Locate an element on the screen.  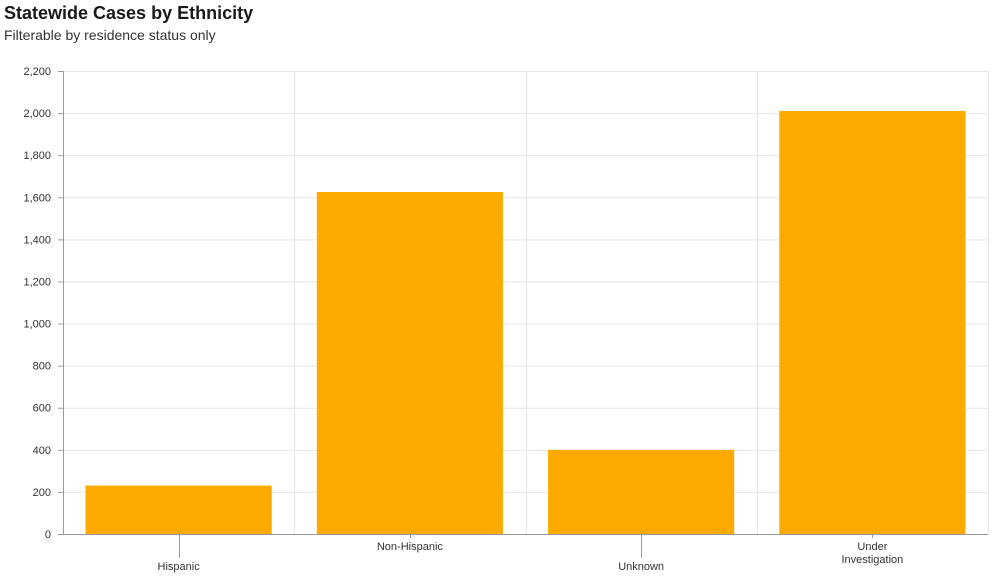
x-tick-label: Investigation is located at coordinates (872, 560).